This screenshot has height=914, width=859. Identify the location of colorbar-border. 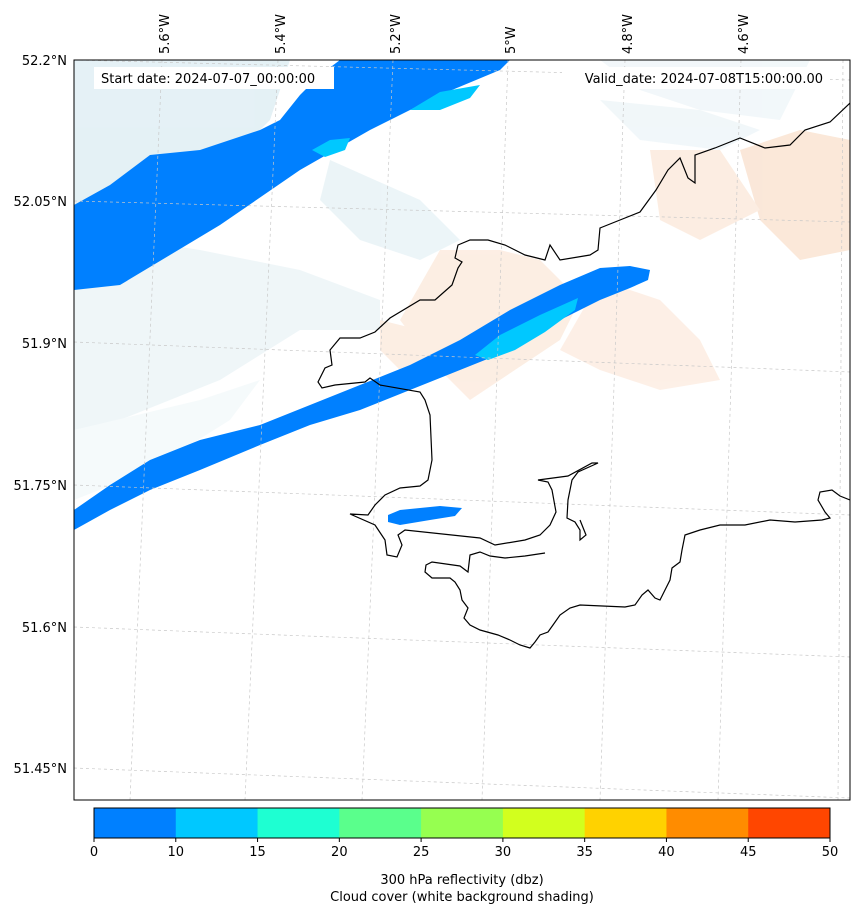
(462, 823).